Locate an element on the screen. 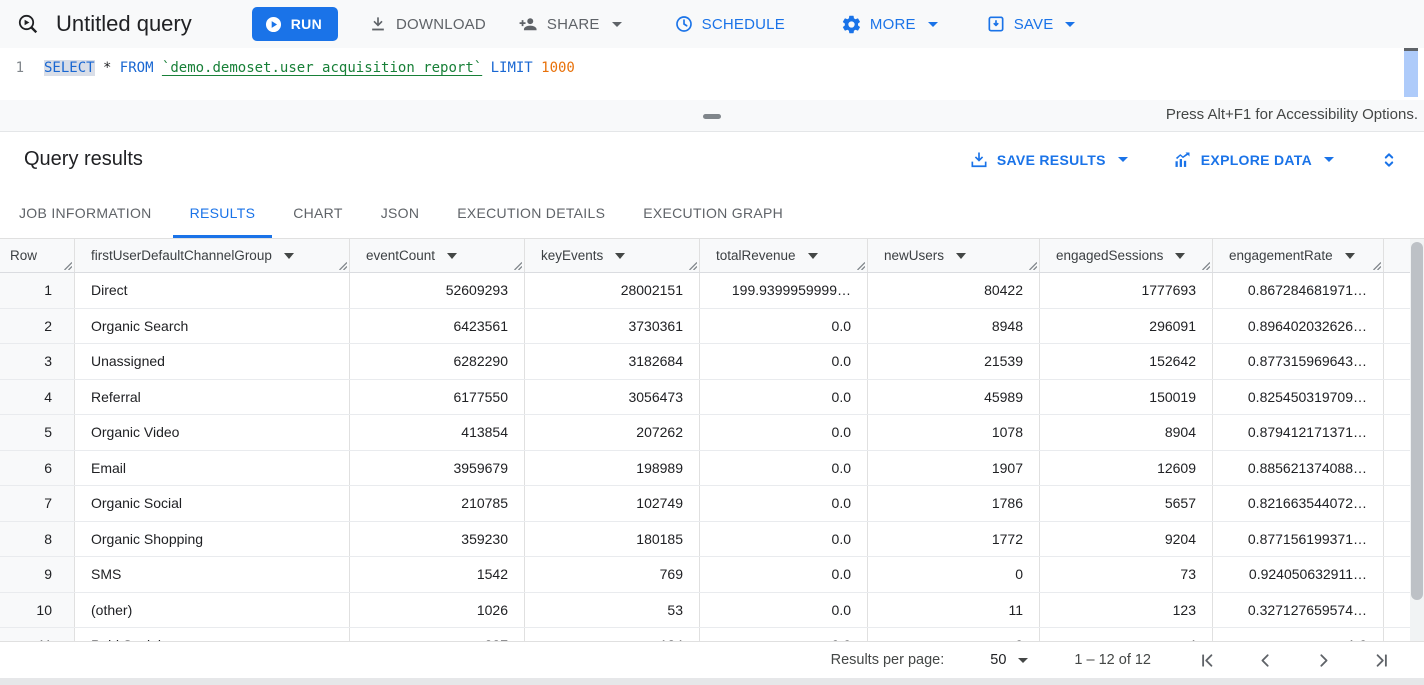 The width and height of the screenshot is (1424, 685). table-vertical-scrollbar is located at coordinates (1417, 421).